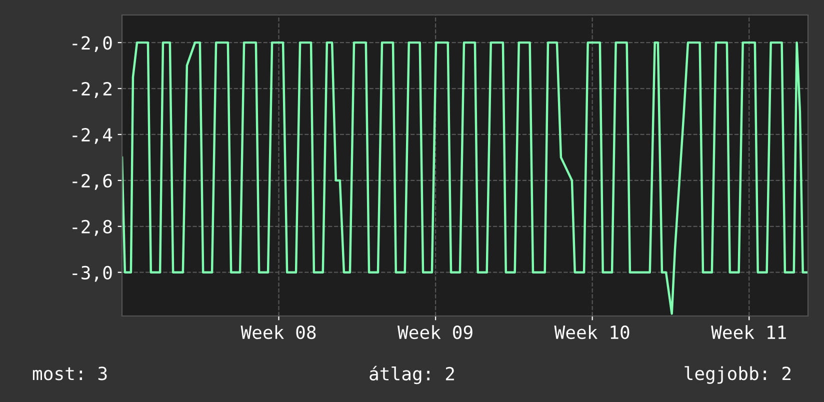  What do you see at coordinates (92, 44) in the screenshot?
I see `y-tick-label: -2,0` at bounding box center [92, 44].